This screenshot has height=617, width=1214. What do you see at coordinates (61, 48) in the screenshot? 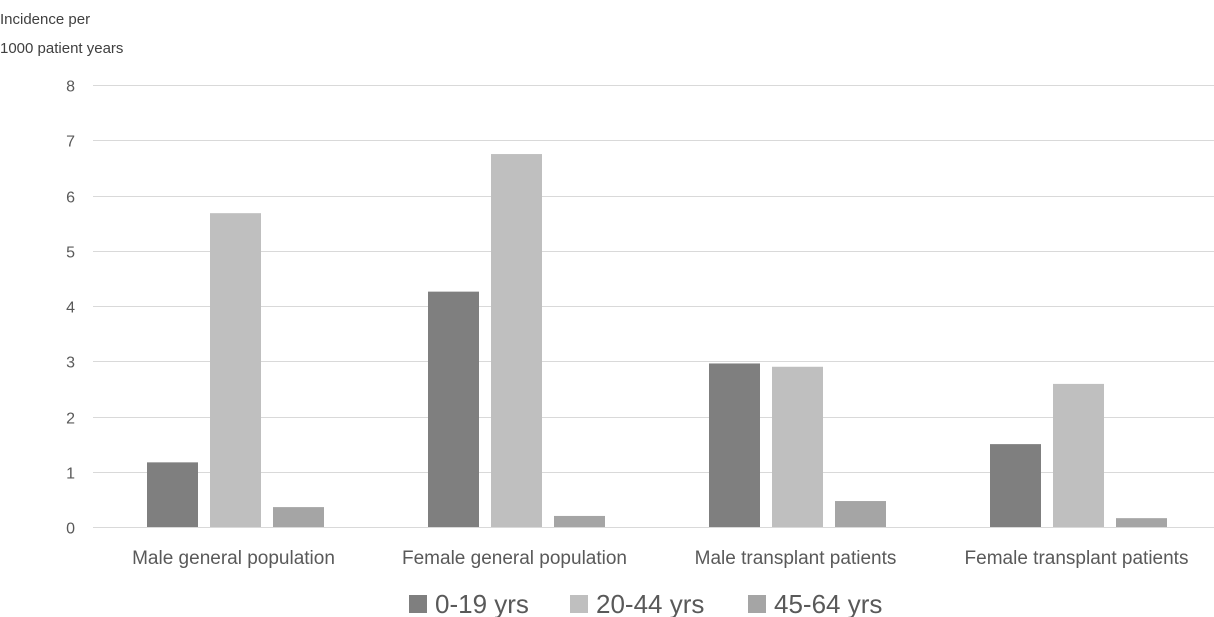
I see `y-axis-title-line-2: 1000 patient years` at bounding box center [61, 48].